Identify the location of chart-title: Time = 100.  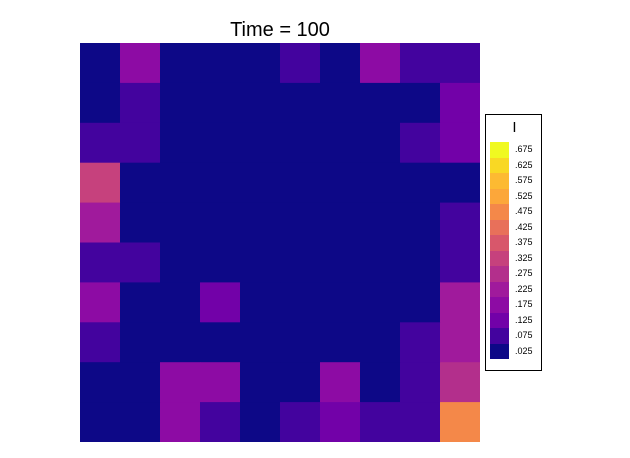
(280, 30).